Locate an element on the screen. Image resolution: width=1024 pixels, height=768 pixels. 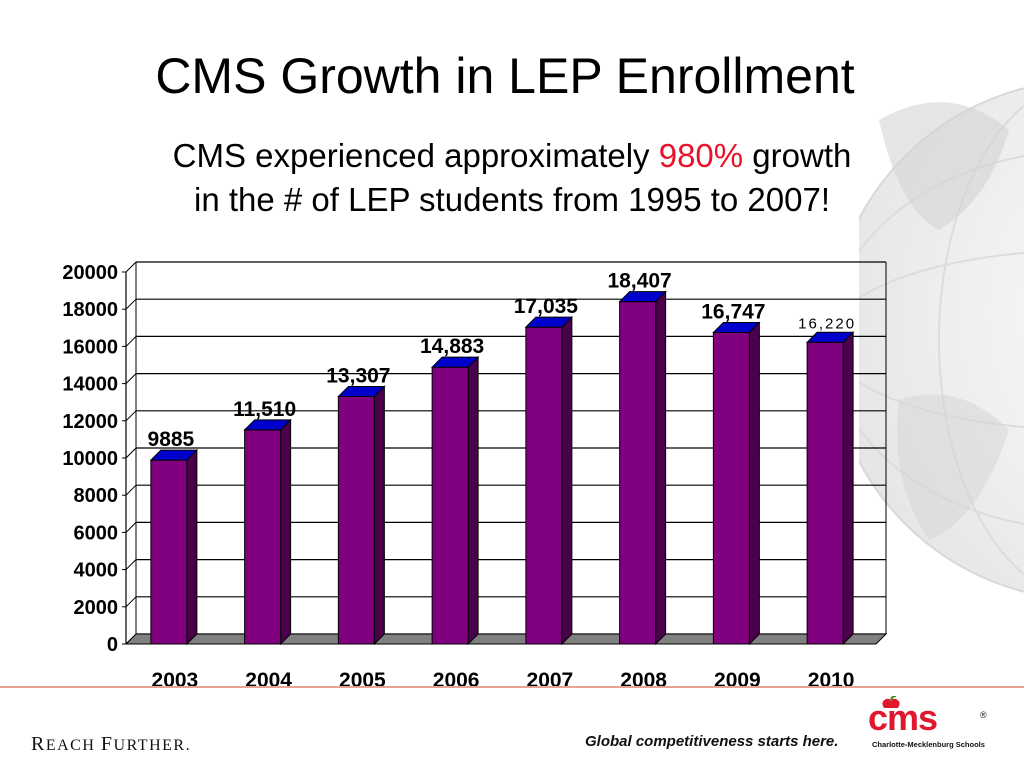
x-tick-label: 2005 is located at coordinates (362, 679).